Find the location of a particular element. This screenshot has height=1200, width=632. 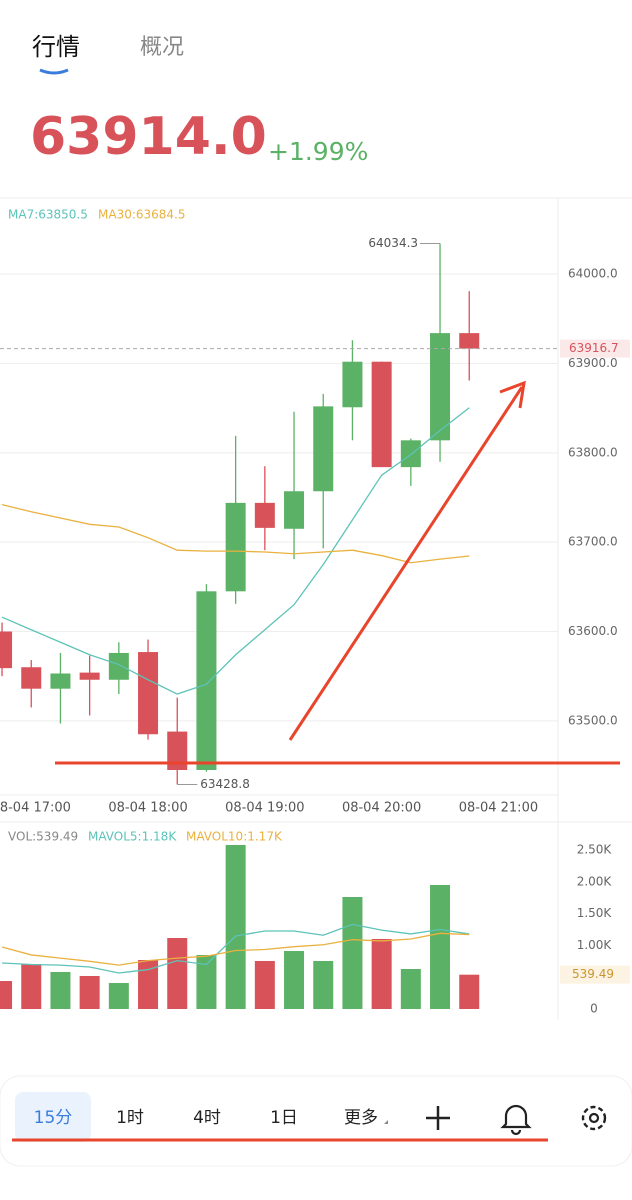

interval-button: 1时 is located at coordinates (130, 1118).